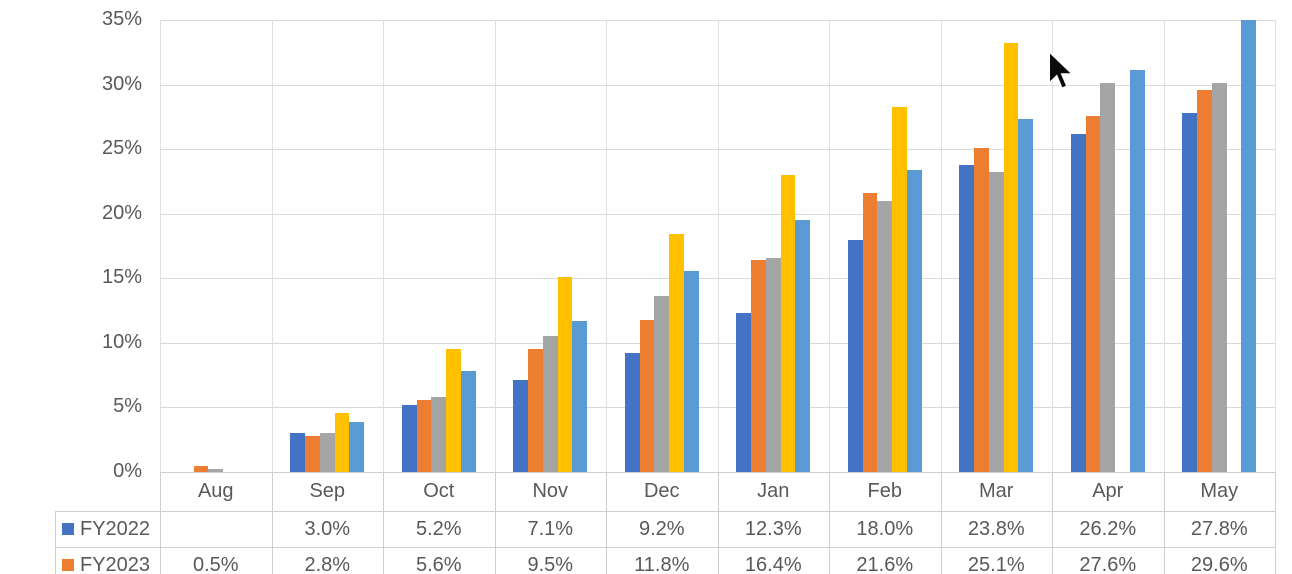  What do you see at coordinates (327, 528) in the screenshot?
I see `table-value-cell: 3.0%` at bounding box center [327, 528].